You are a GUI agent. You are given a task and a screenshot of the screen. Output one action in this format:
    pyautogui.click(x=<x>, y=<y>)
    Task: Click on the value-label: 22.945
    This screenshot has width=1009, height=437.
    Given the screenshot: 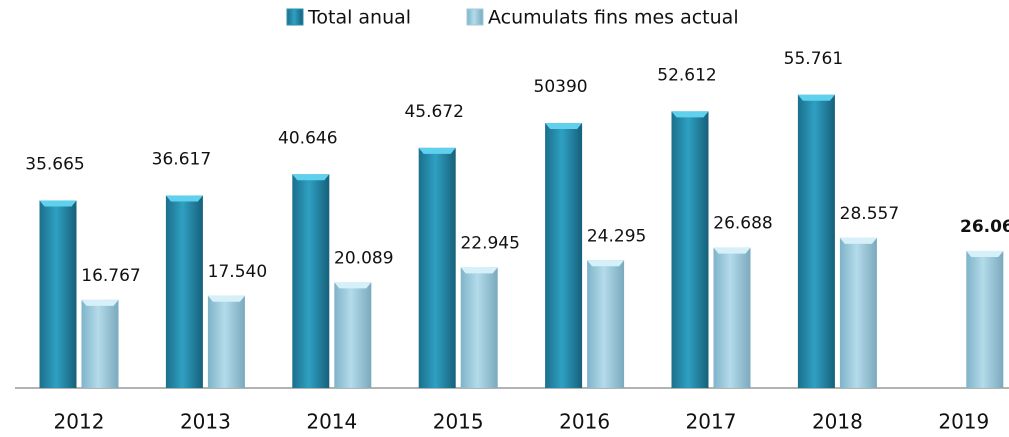 What is the action you would take?
    pyautogui.click(x=489, y=243)
    